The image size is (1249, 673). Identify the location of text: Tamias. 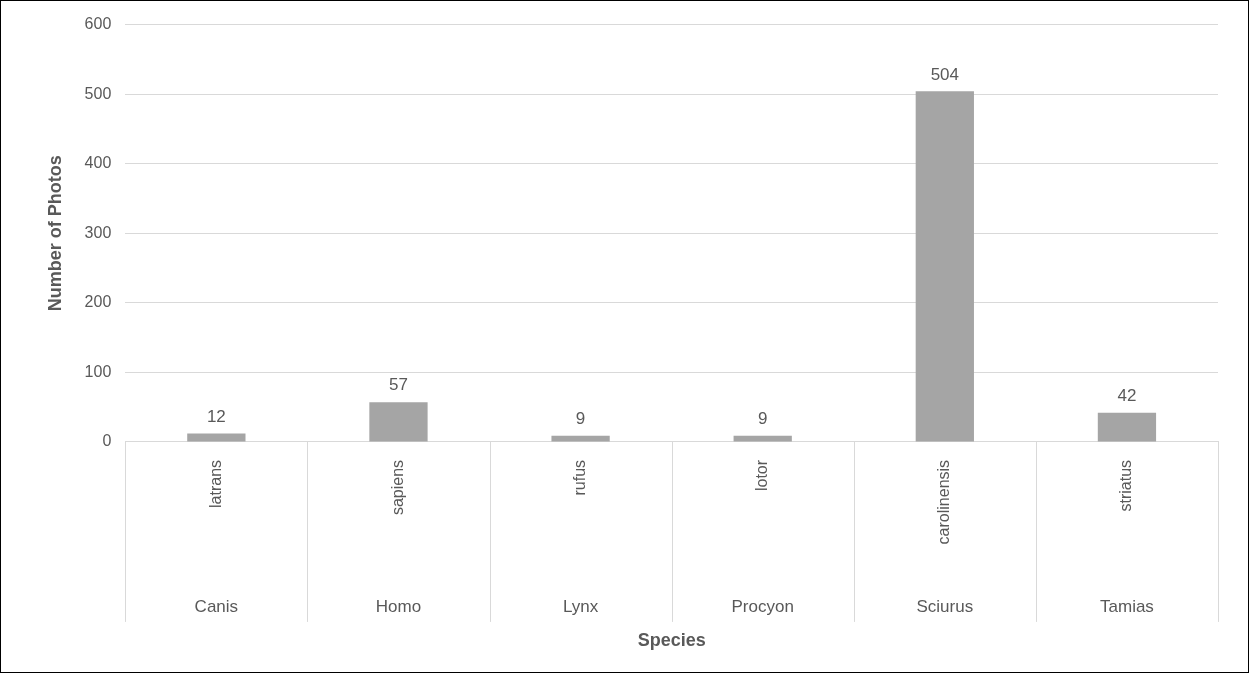
(1127, 606).